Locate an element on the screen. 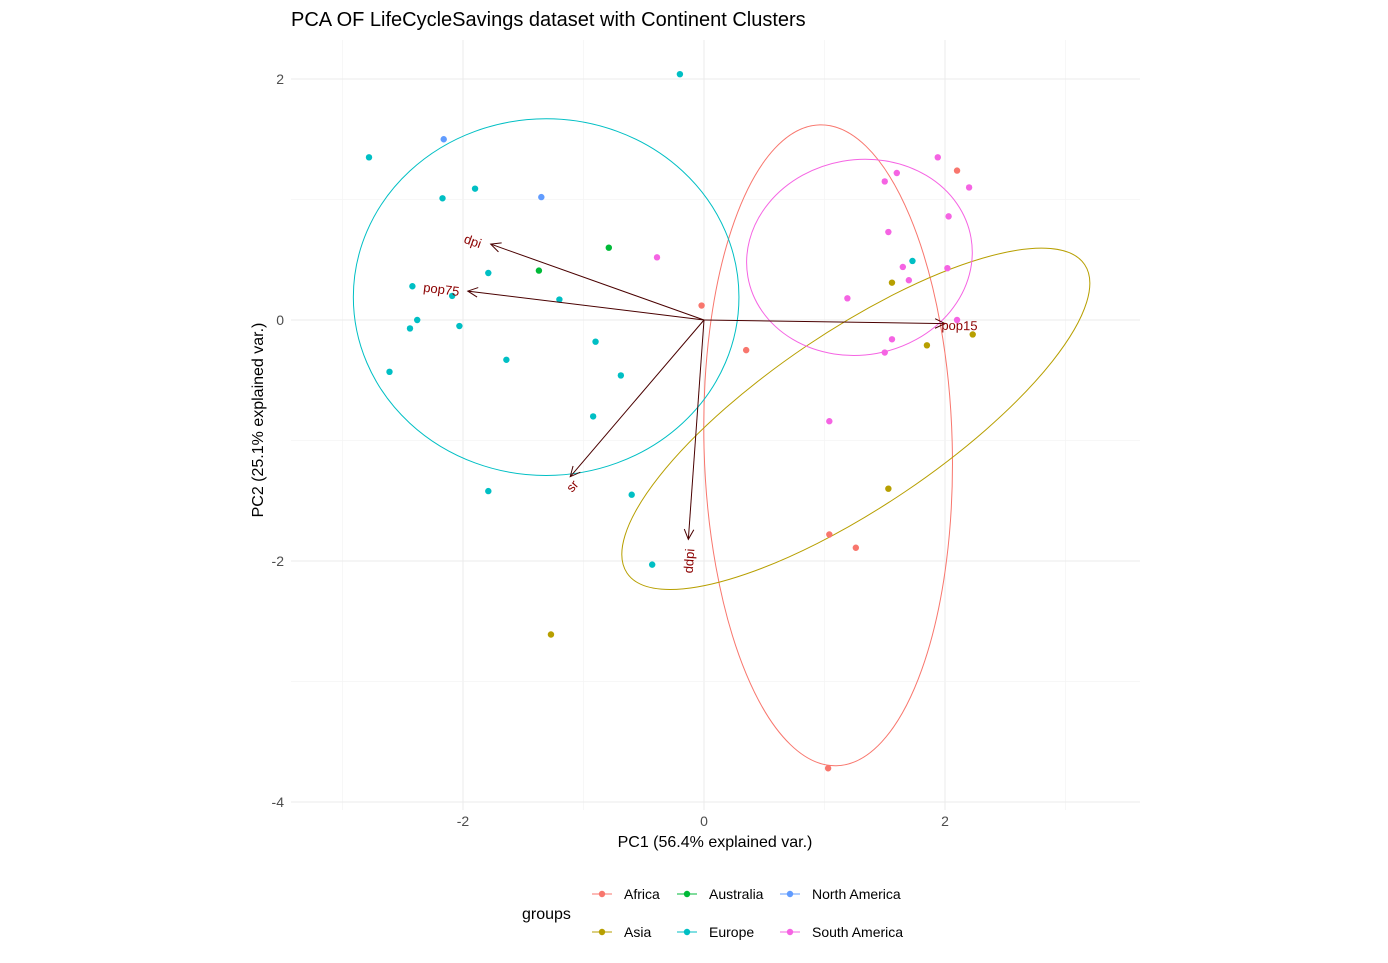  legend-label-north-america: North America is located at coordinates (856, 894).